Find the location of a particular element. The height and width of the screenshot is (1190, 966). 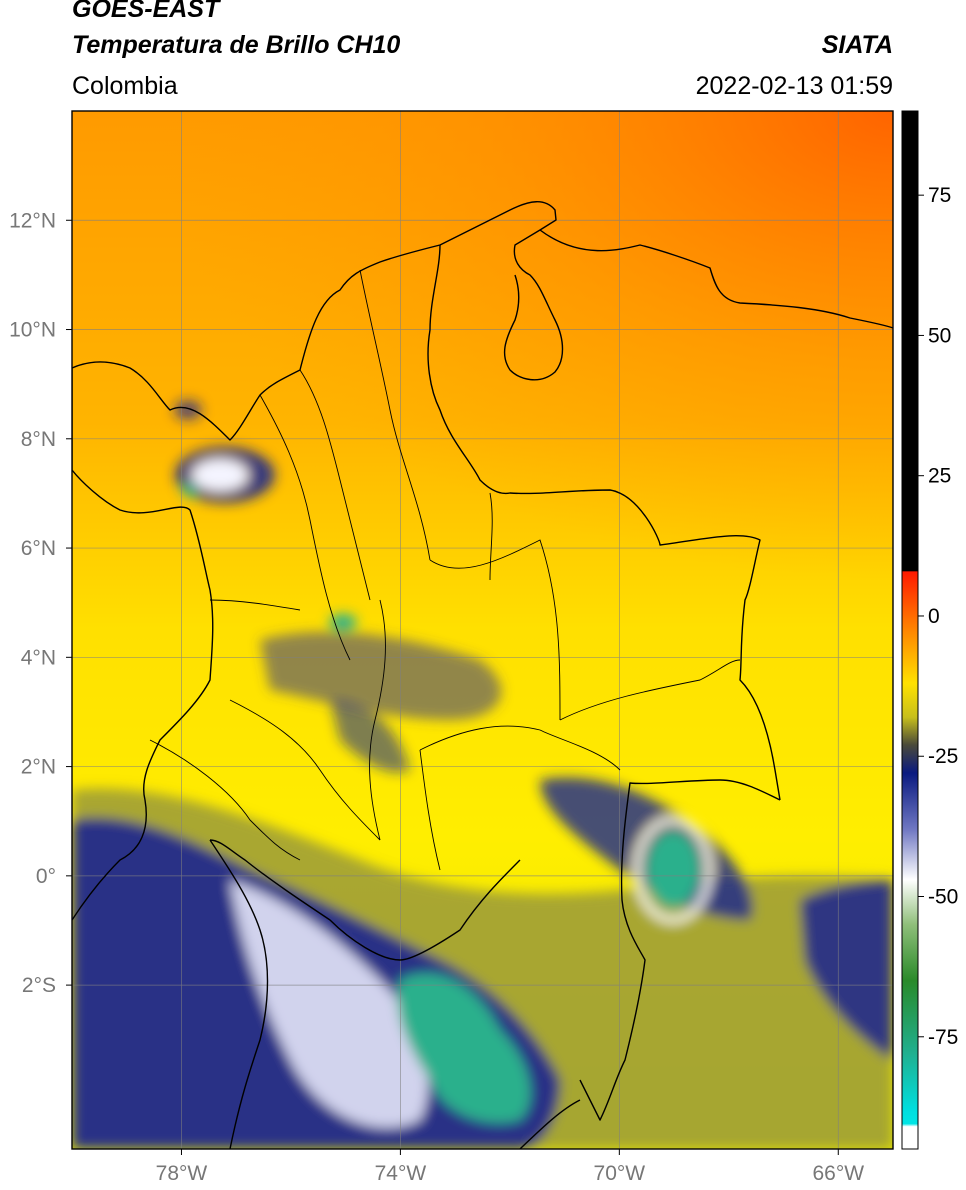

southeast-cloud-blue is located at coordinates (846, 970).